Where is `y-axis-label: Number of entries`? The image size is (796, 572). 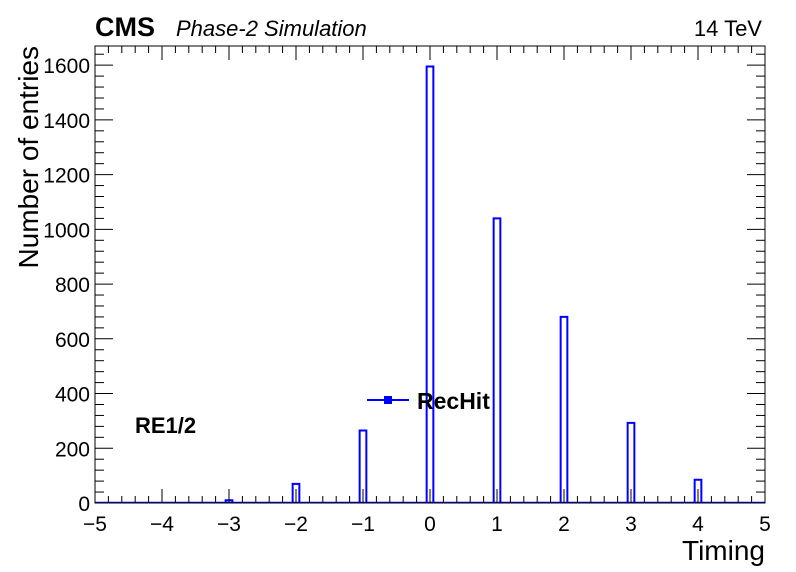
y-axis-label: Number of entries is located at coordinates (28, 157).